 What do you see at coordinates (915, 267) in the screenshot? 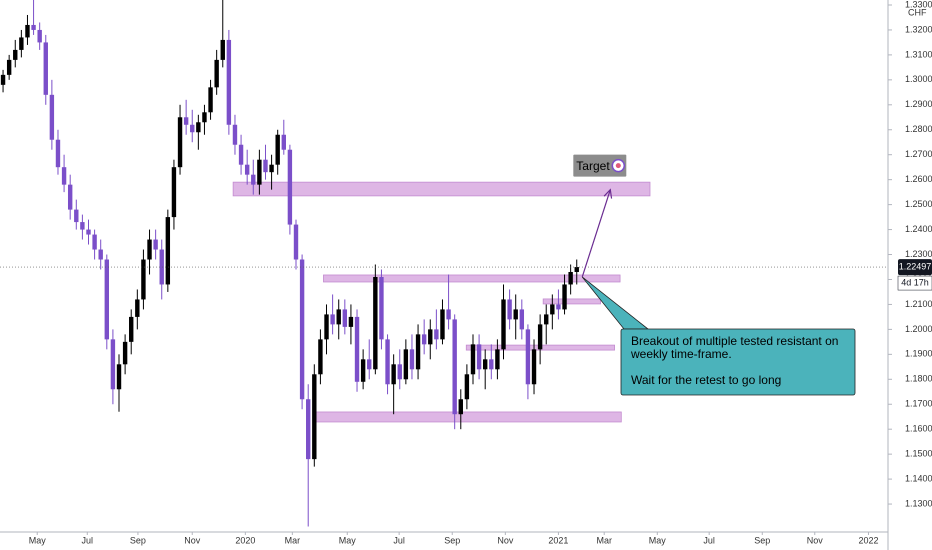
I see `price-tag` at bounding box center [915, 267].